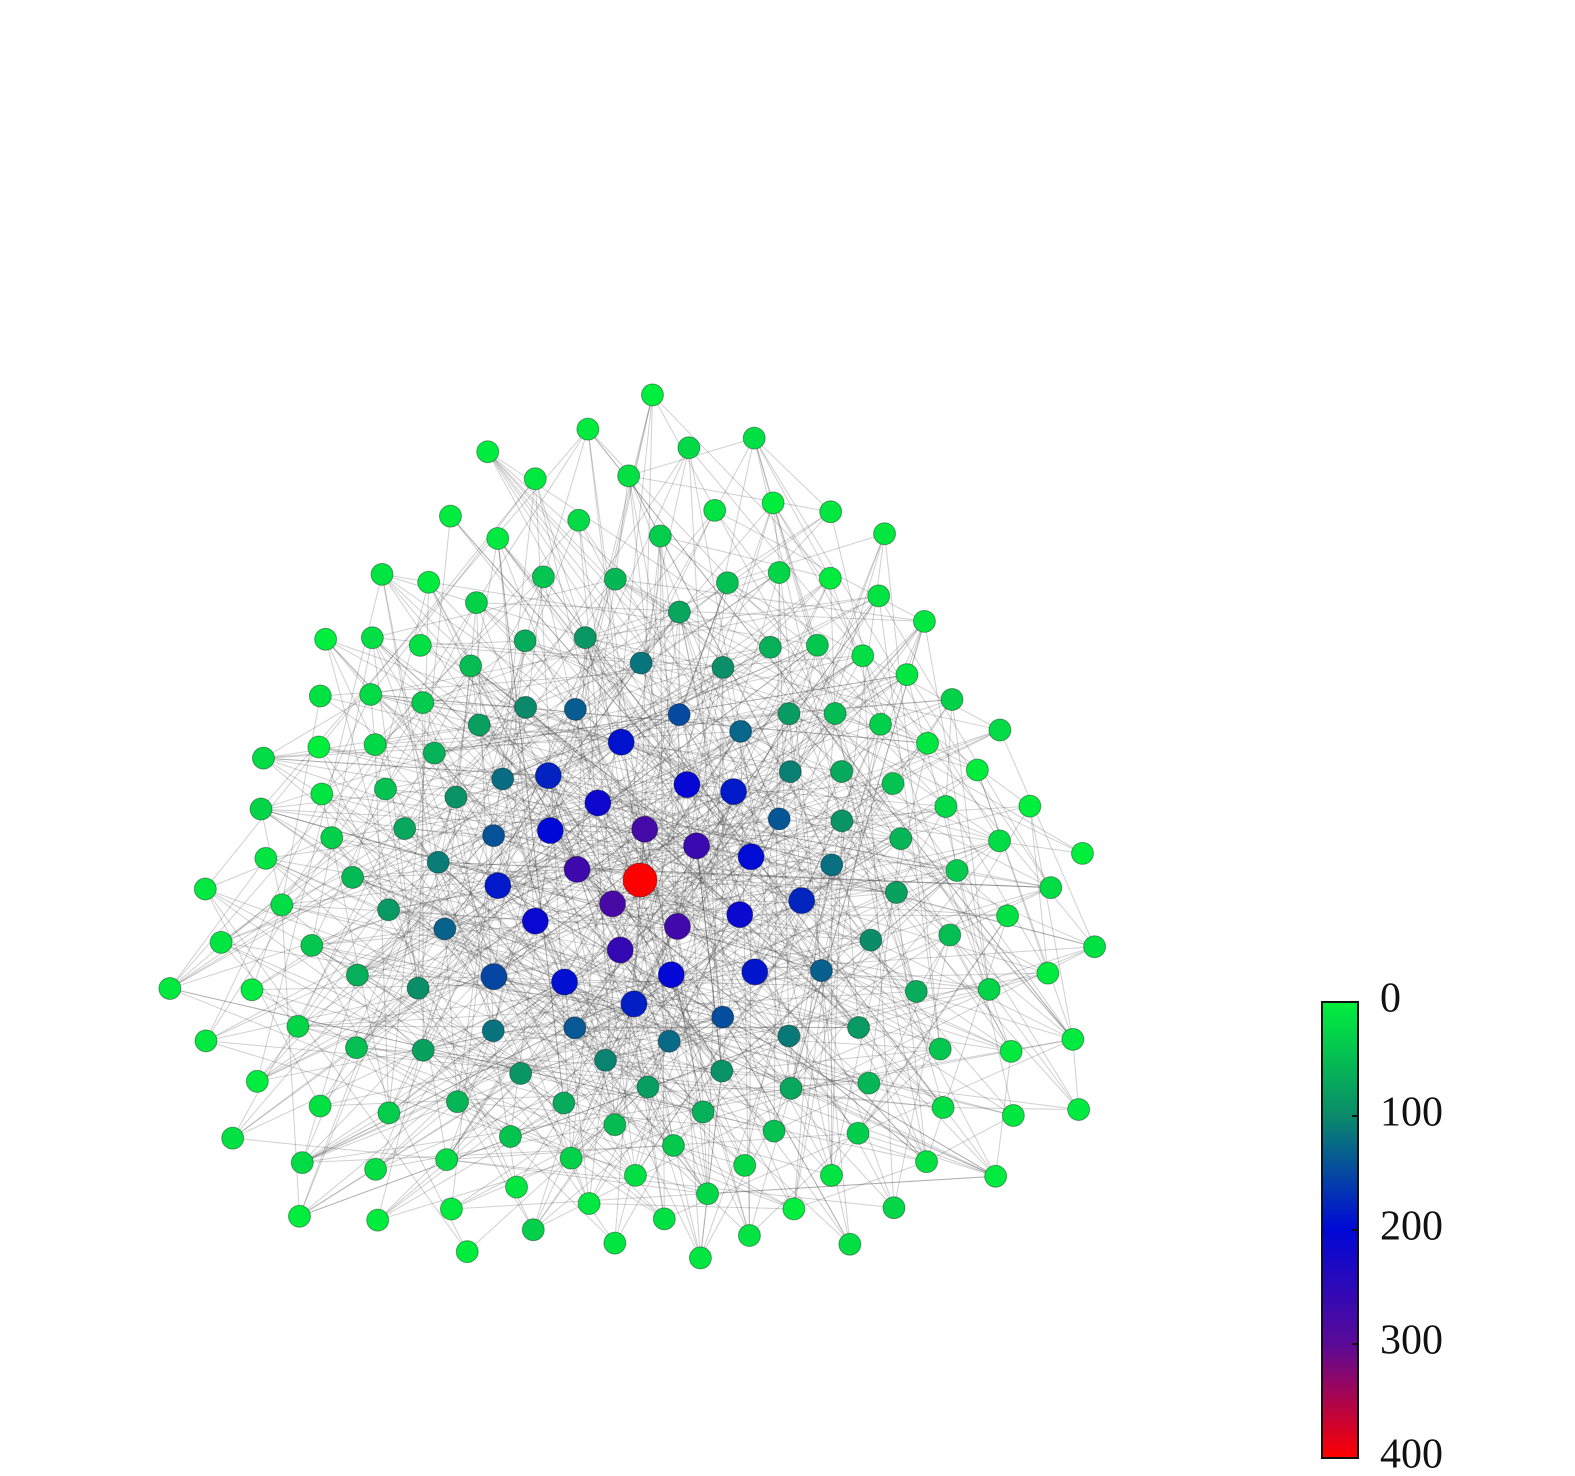  I want to click on colorbar-tick-label: 200, so click(1411, 1227).